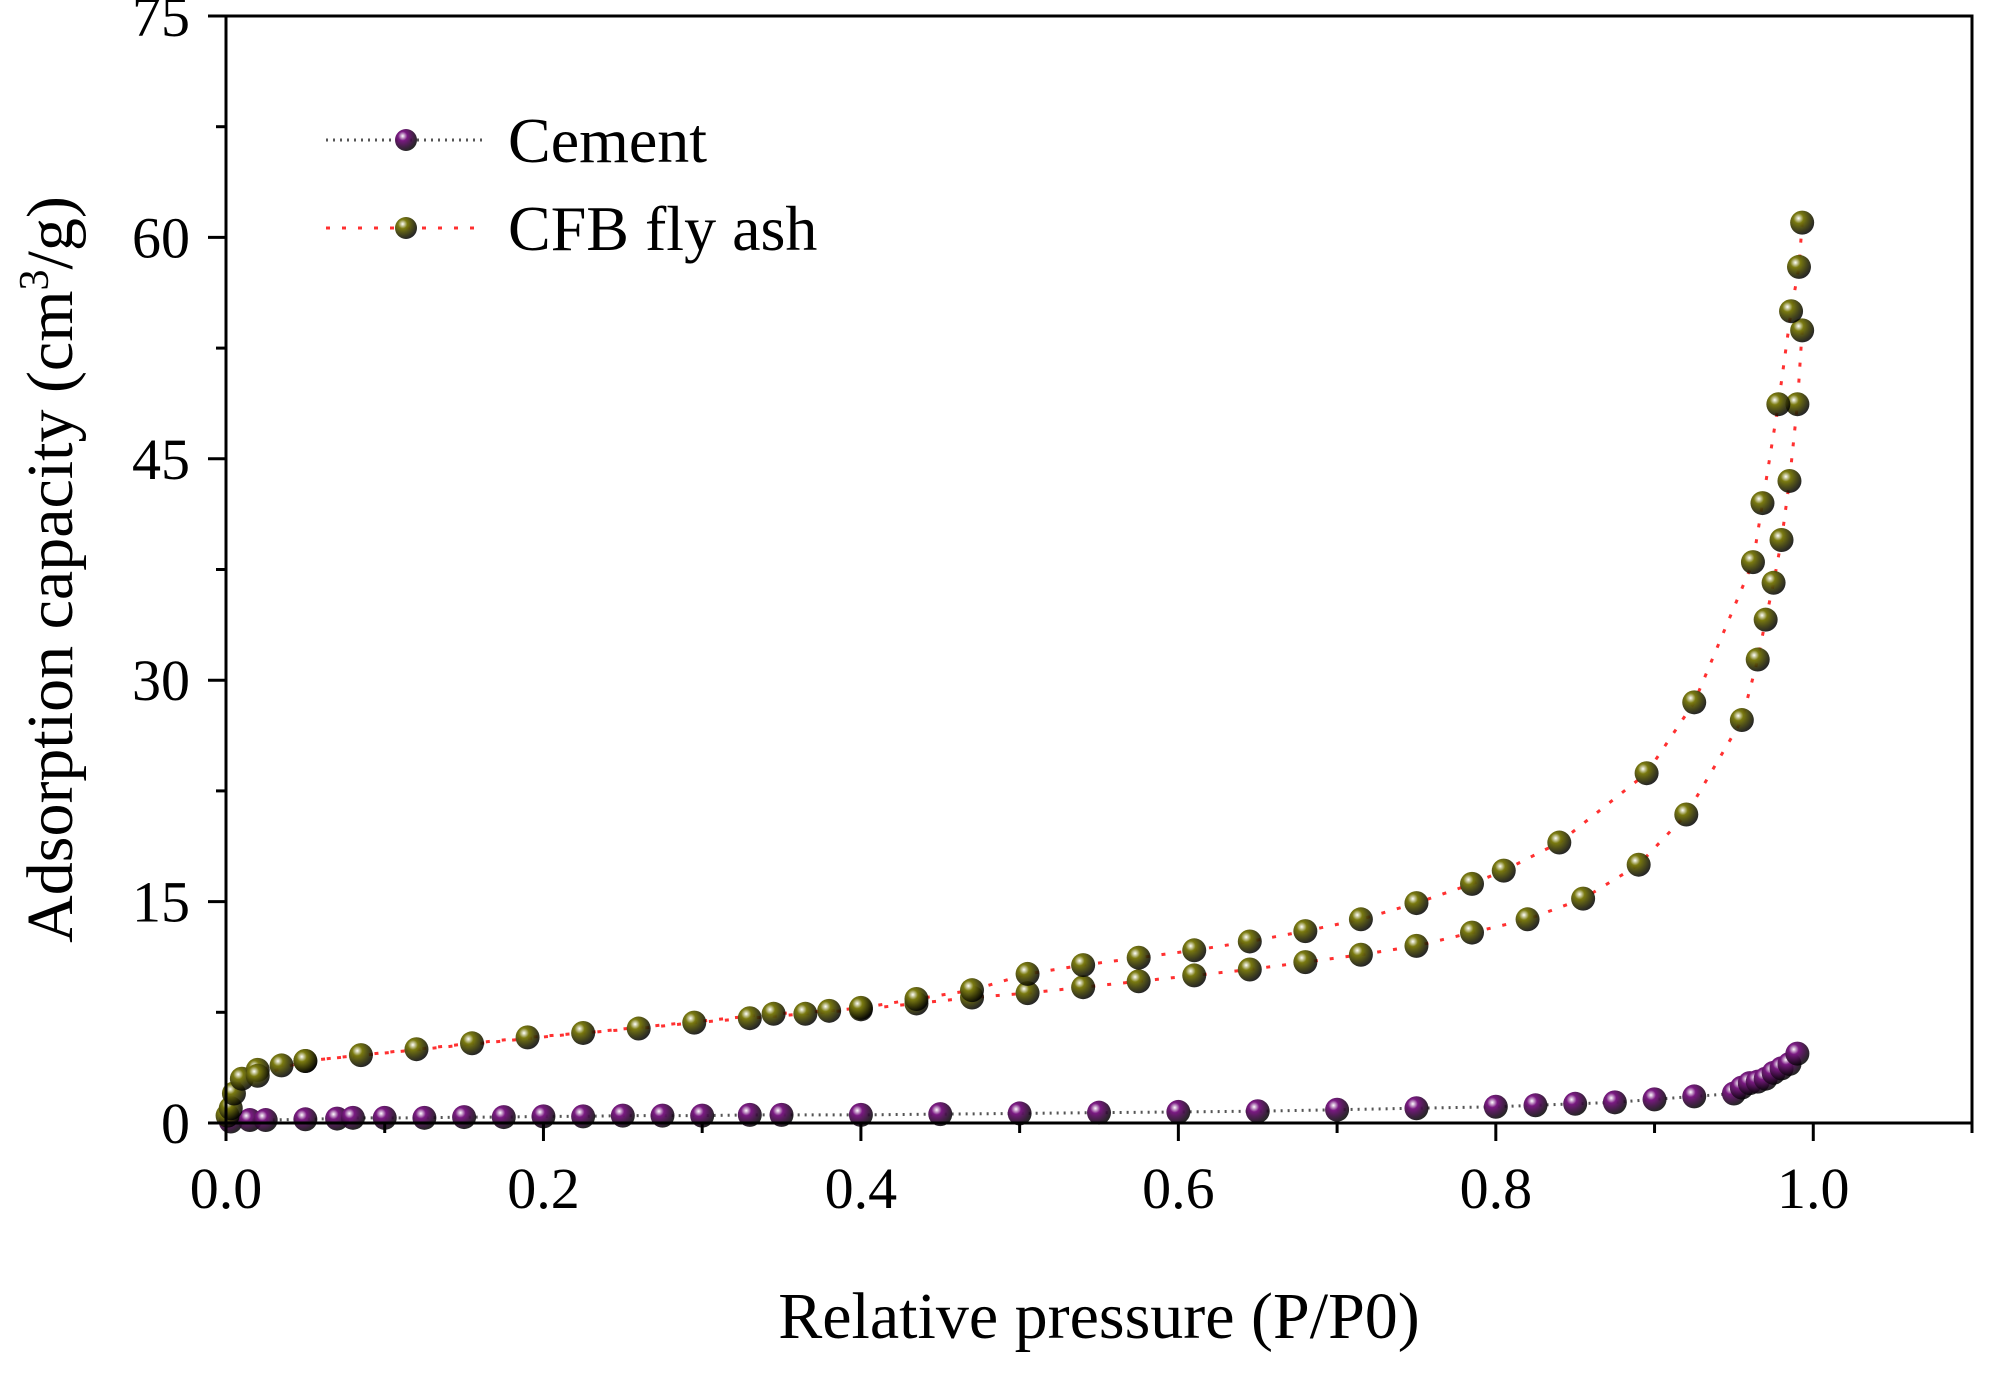 The image size is (1990, 1373). I want to click on y-axis-title: Adsorption capacity (cm3/g), so click(49, 569).